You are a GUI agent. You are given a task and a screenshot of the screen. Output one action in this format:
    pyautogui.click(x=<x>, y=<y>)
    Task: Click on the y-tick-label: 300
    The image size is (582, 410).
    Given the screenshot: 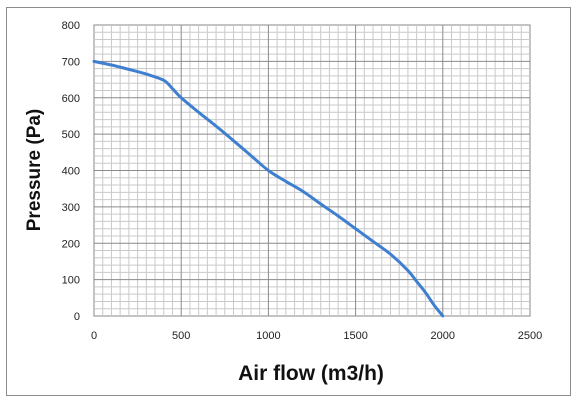 What is the action you would take?
    pyautogui.click(x=71, y=208)
    